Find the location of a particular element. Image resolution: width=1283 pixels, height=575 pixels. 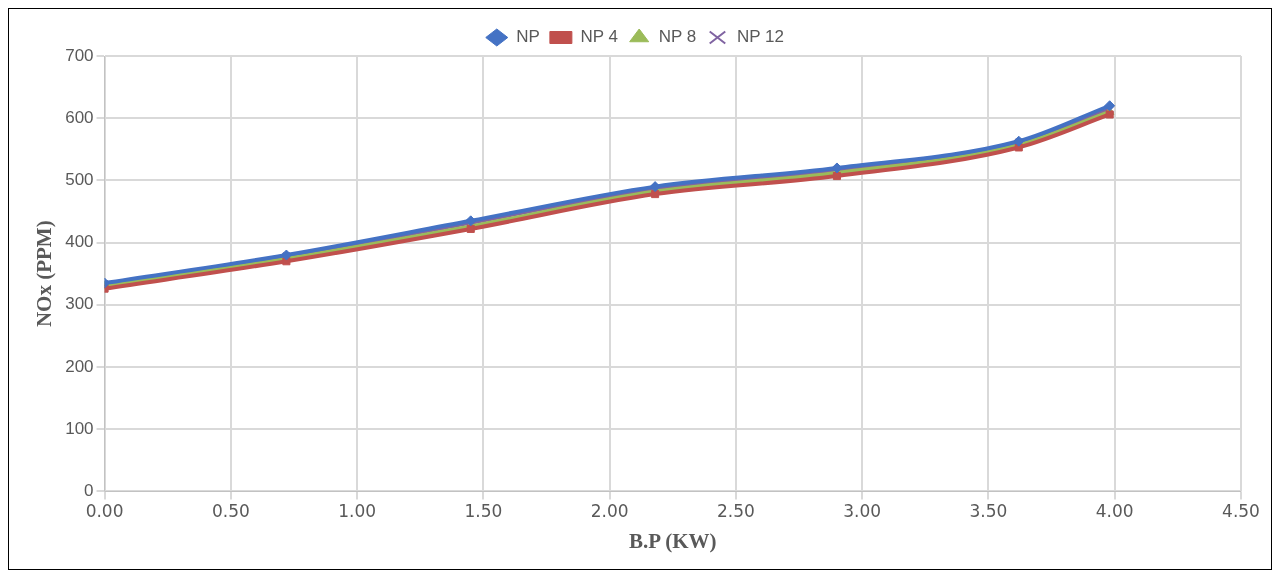

legend-label: NP 8 is located at coordinates (677, 37).